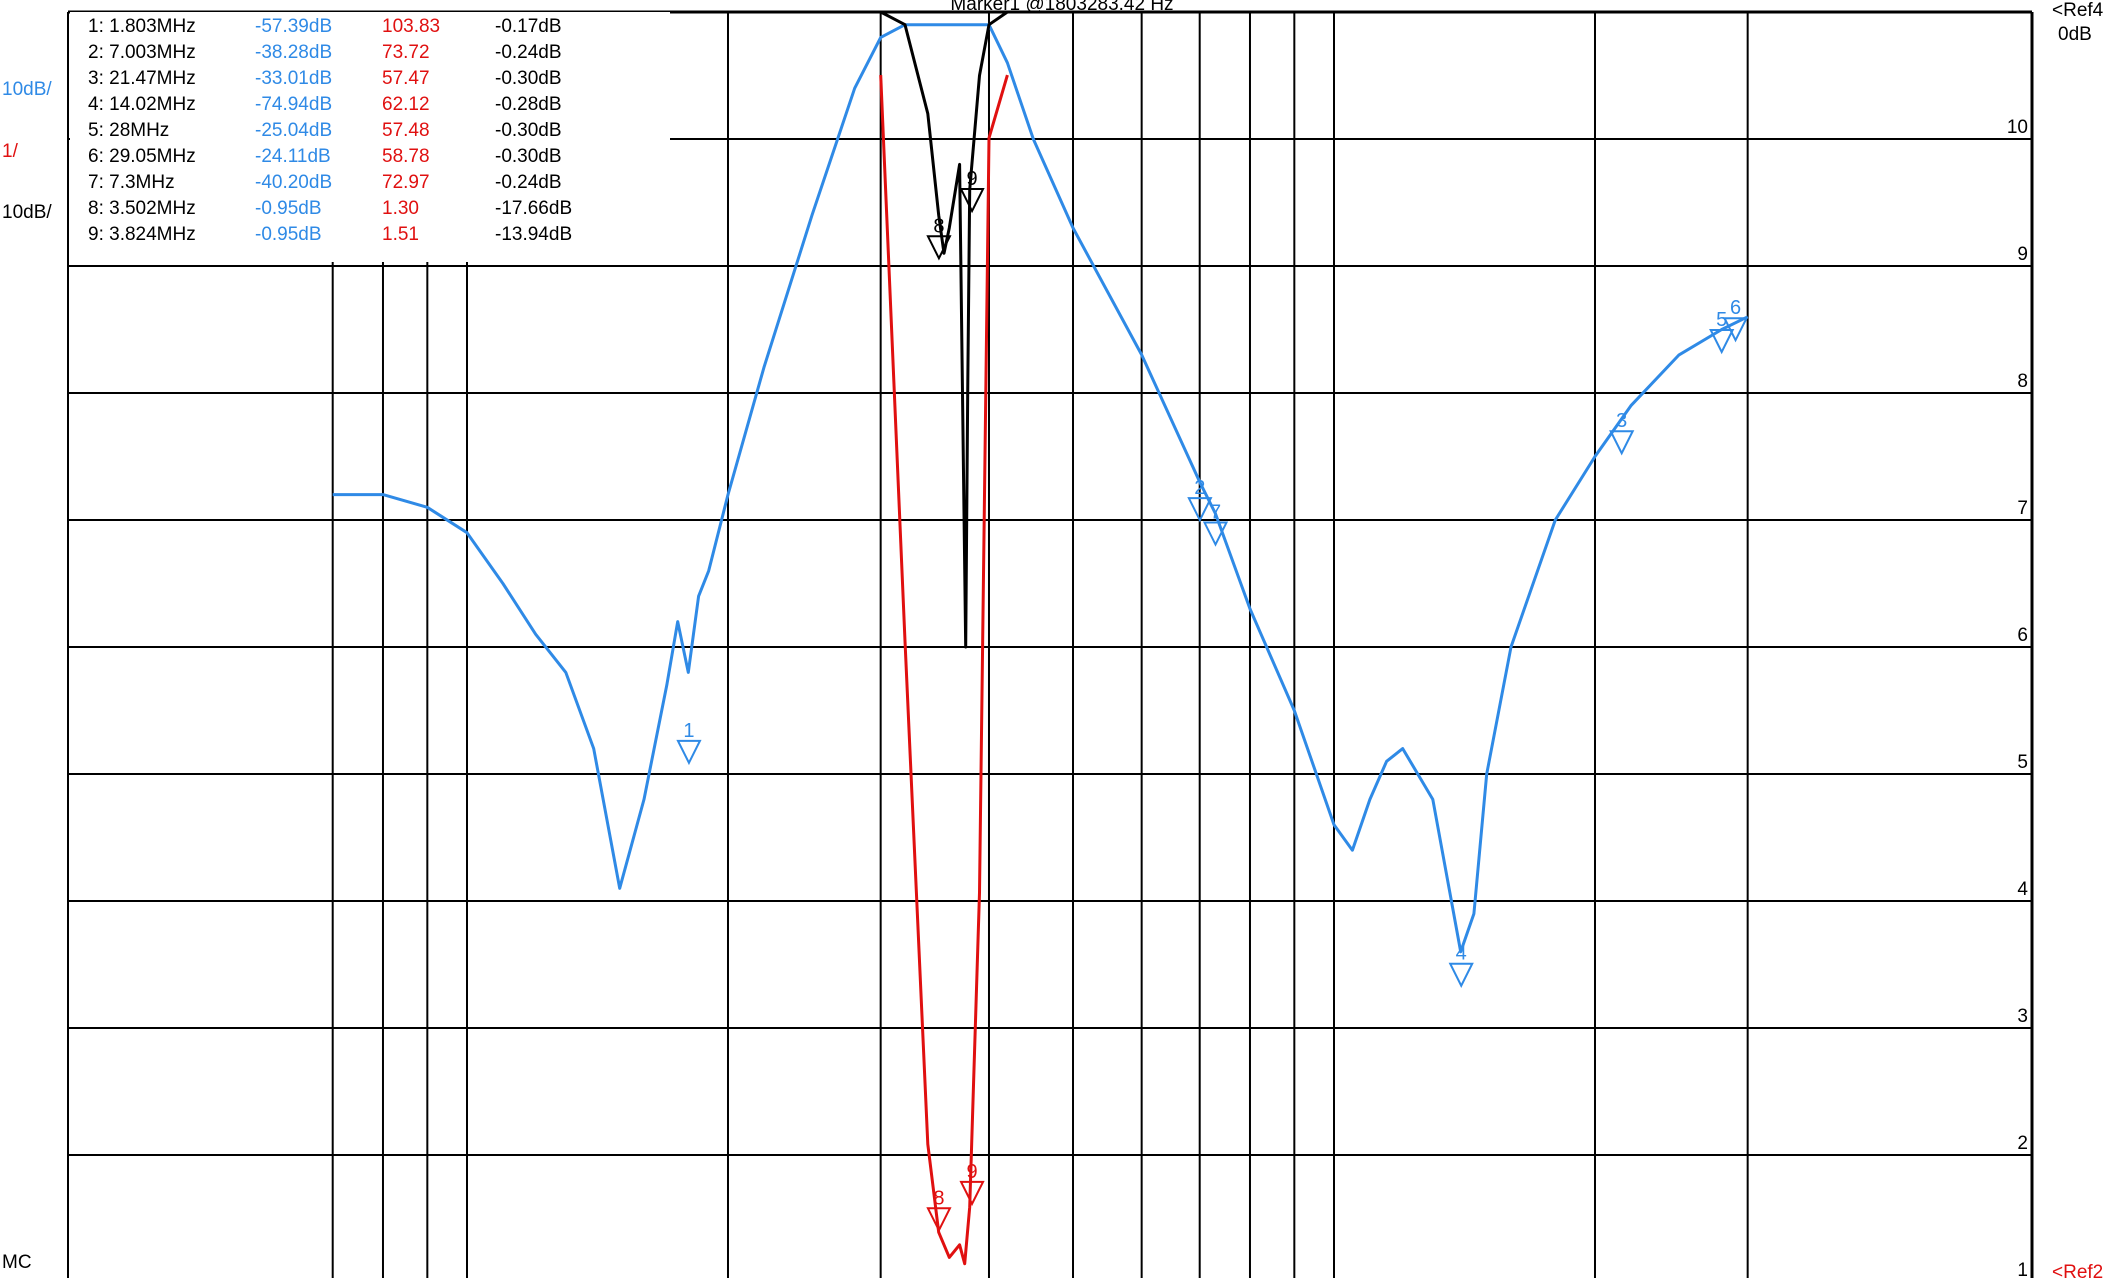 The width and height of the screenshot is (2112, 1278). I want to click on marker-7: 7, so click(1215, 524).